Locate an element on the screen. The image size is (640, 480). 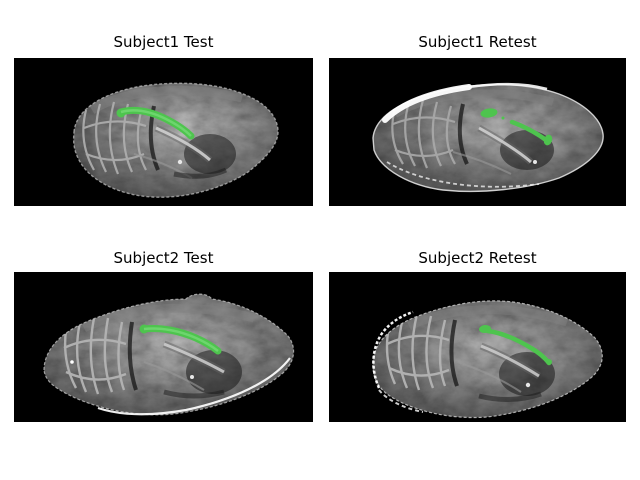
panel-subject2-test is located at coordinates (163, 347).